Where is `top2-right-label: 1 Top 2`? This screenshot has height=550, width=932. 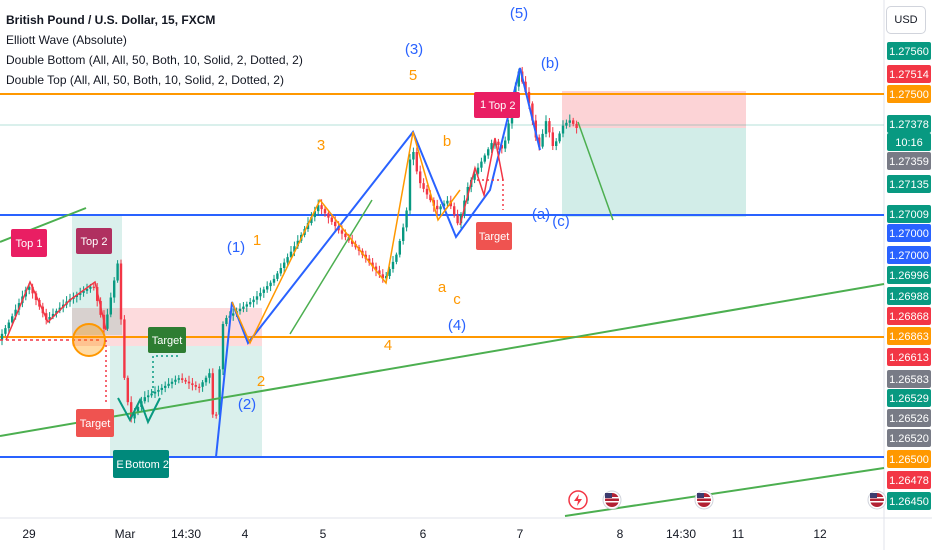 top2-right-label: 1 Top 2 is located at coordinates (497, 105).